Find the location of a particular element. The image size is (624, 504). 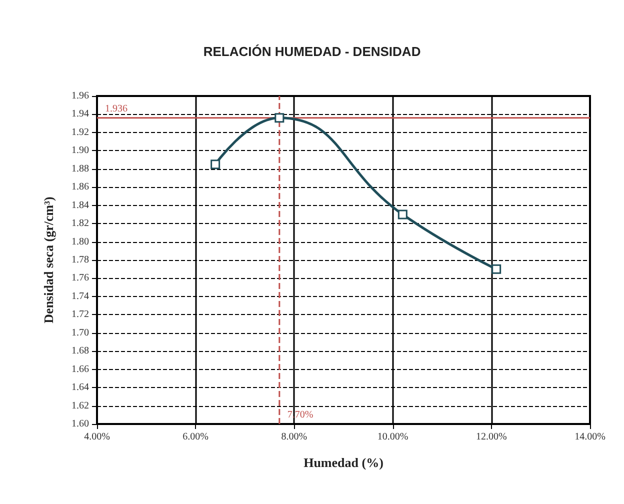

y-tick-label: 1.62 is located at coordinates (80, 406).